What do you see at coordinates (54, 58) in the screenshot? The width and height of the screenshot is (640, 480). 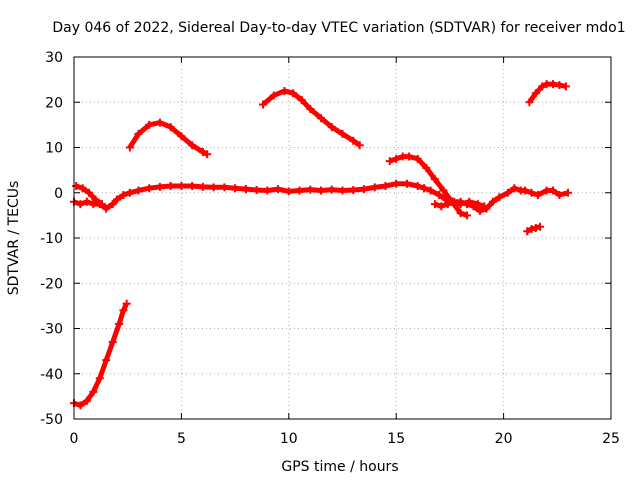 I see `y-tick-label: 30` at bounding box center [54, 58].